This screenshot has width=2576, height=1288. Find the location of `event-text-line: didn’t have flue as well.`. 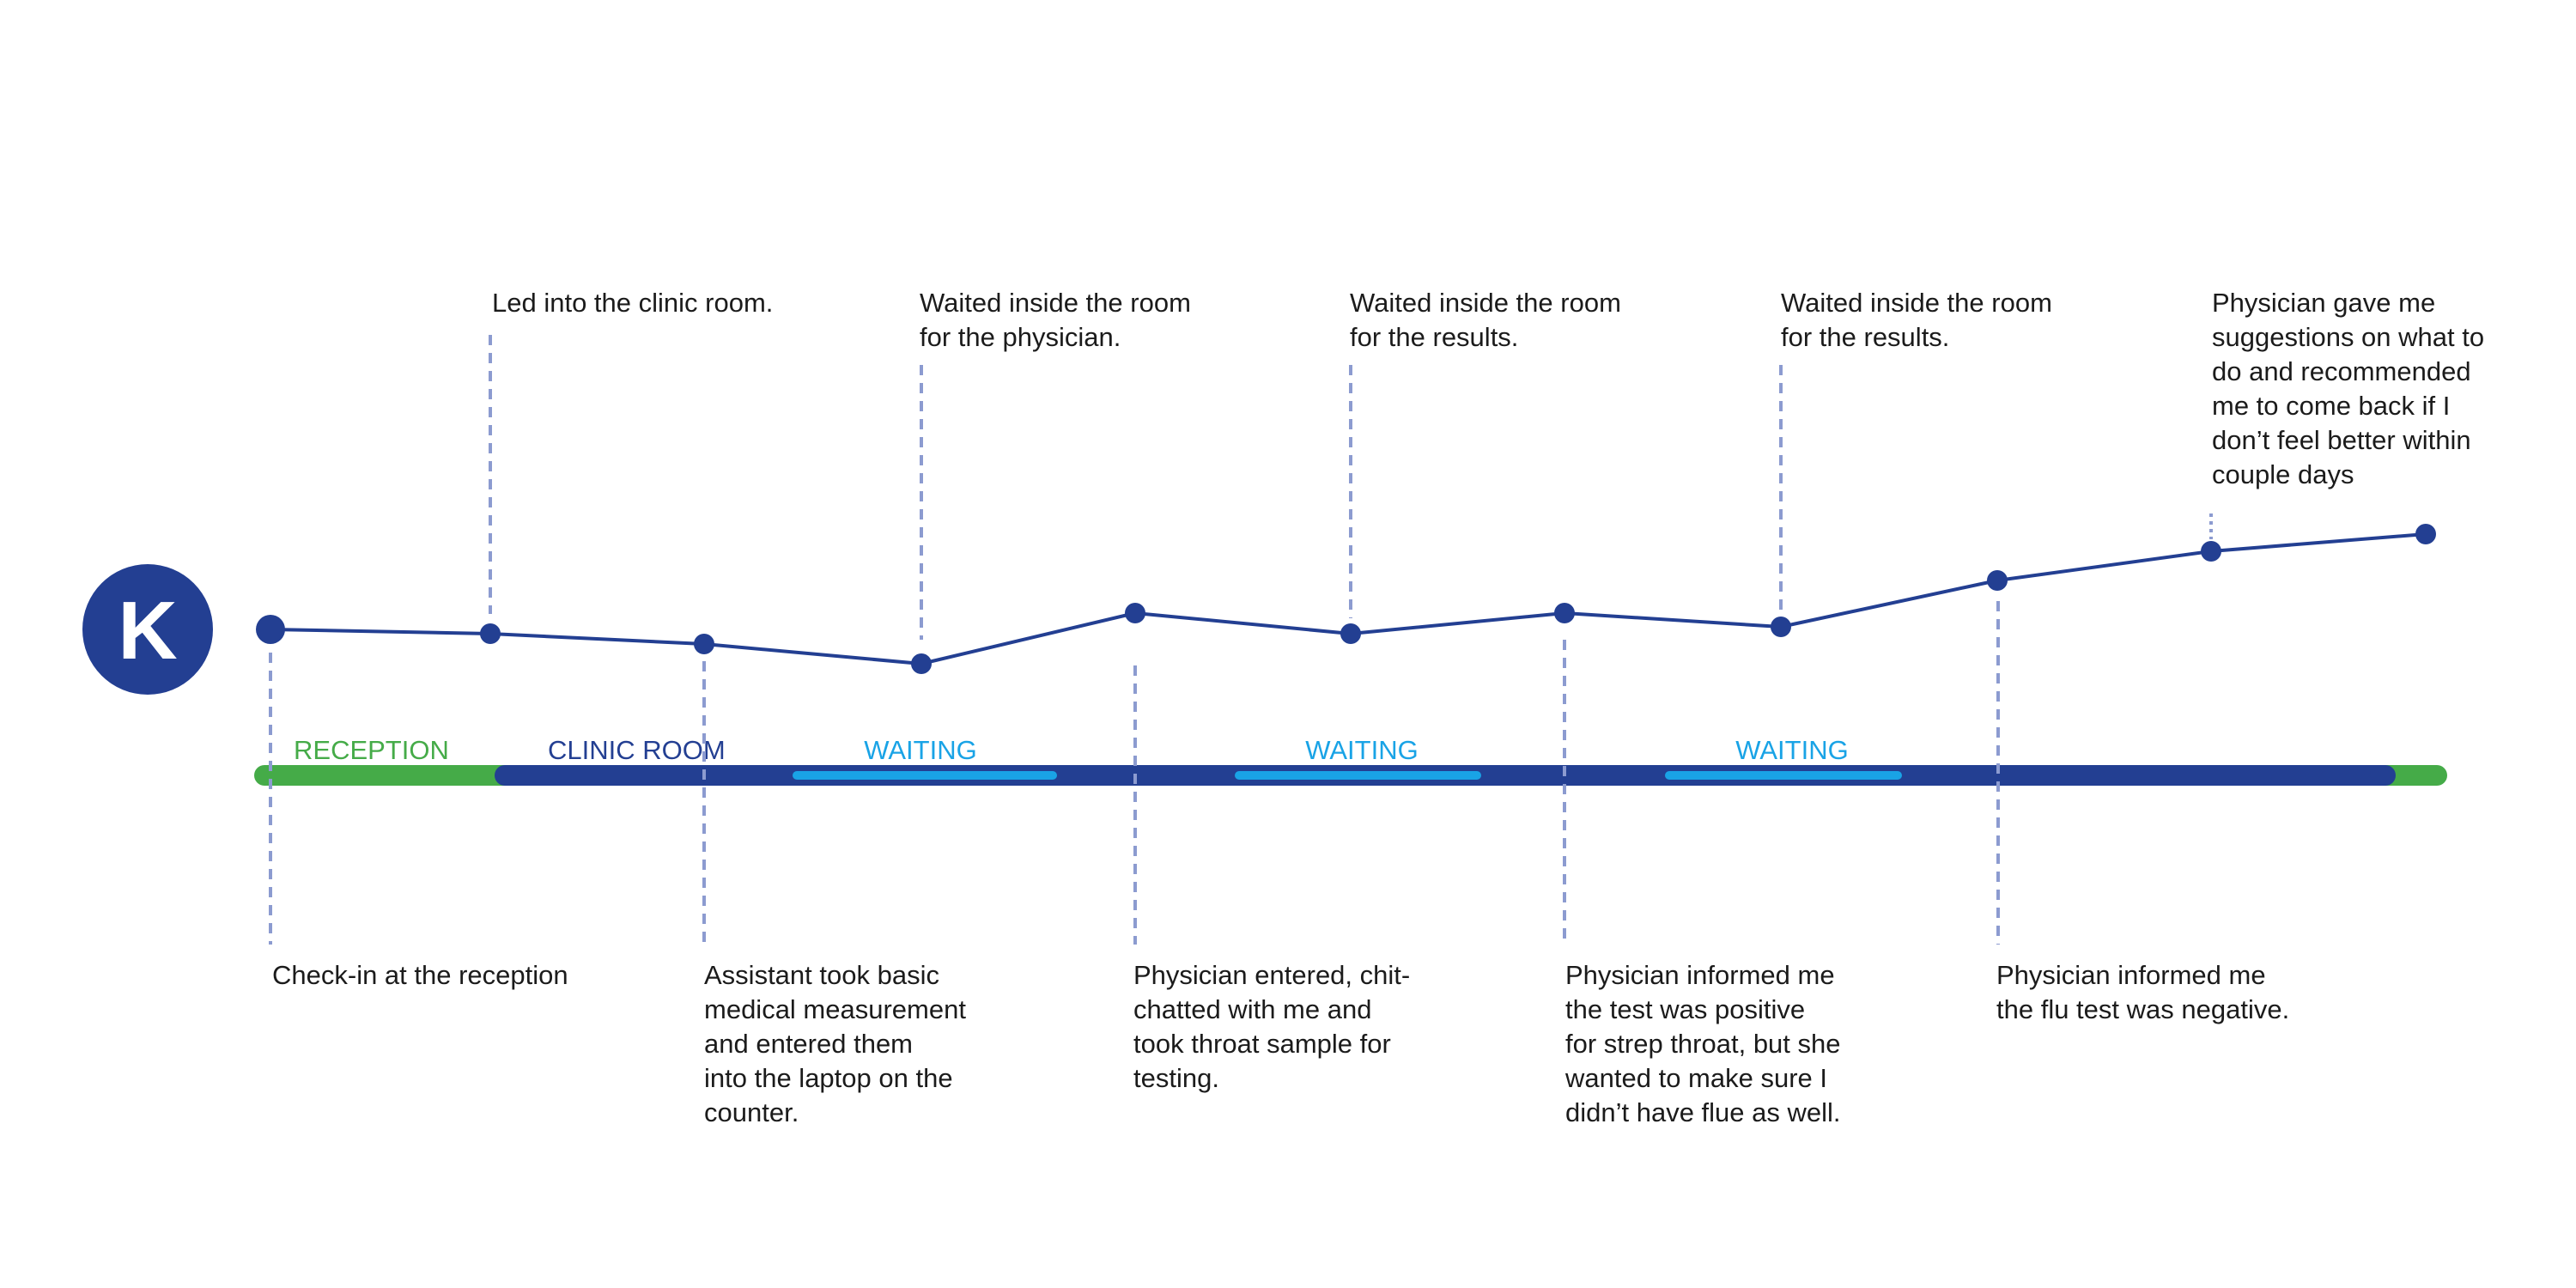

event-text-line: didn’t have flue as well. is located at coordinates (1703, 1112).